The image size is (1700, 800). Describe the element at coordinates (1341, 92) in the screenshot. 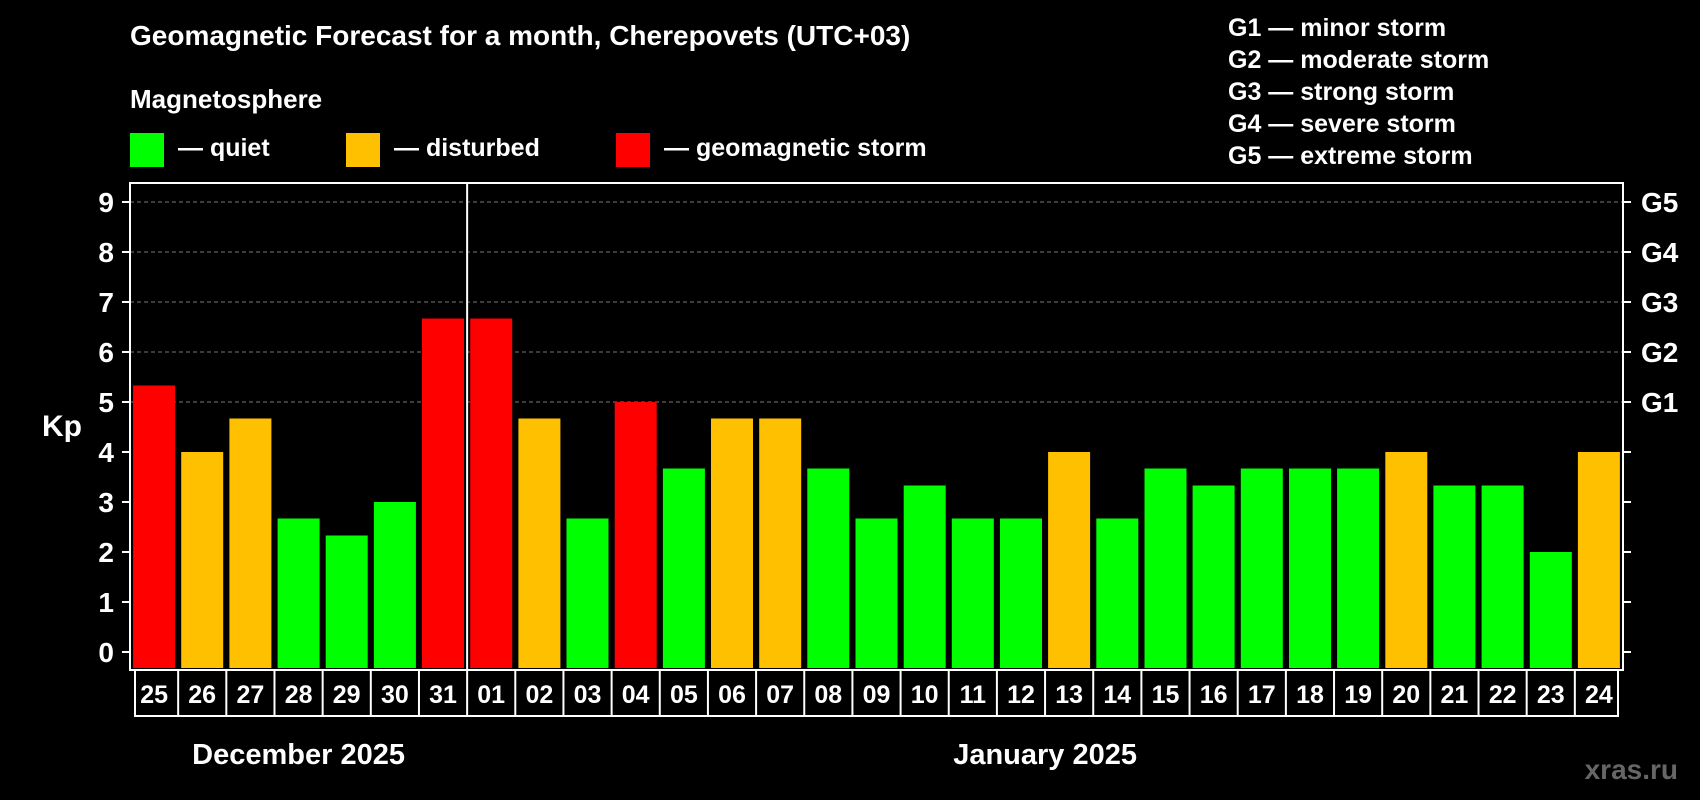

I see `g-scale-g3: G3 — strong storm` at that location.